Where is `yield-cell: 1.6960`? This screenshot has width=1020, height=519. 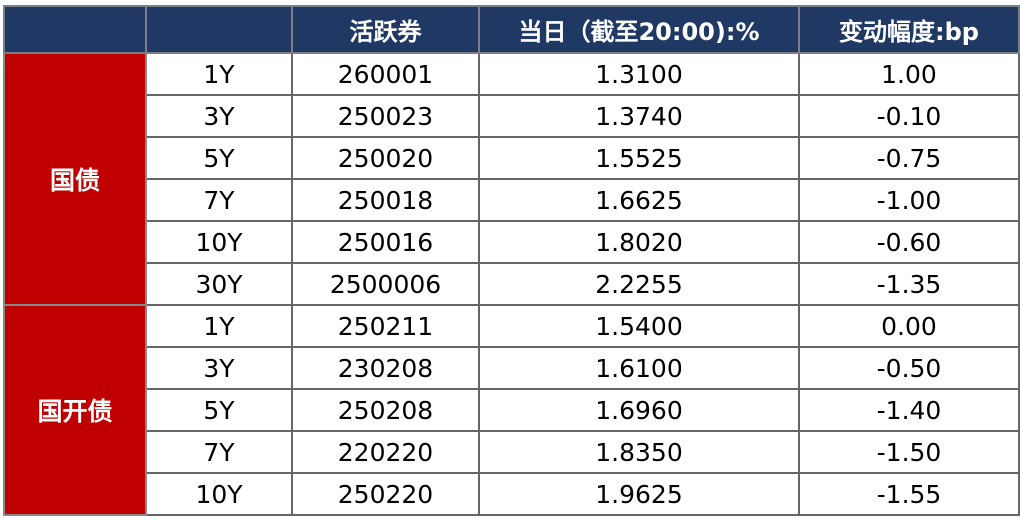
yield-cell: 1.6960 is located at coordinates (639, 410).